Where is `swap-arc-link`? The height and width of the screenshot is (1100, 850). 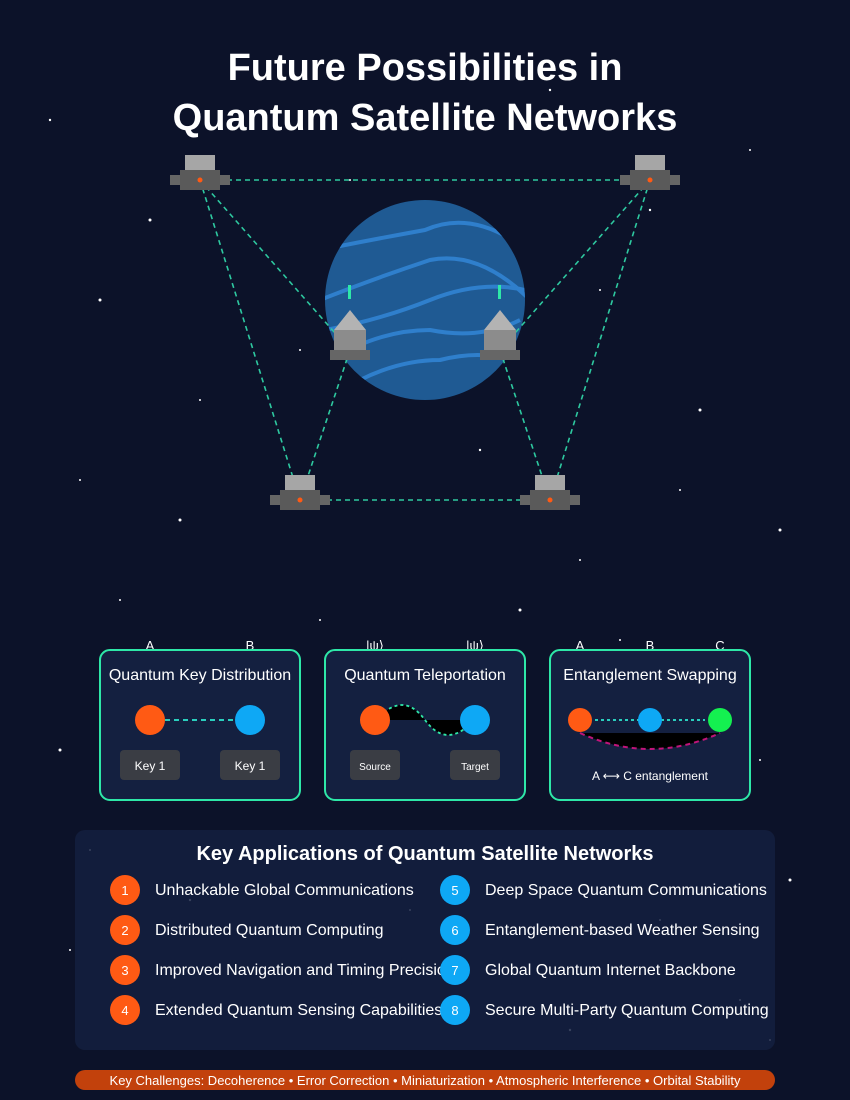 swap-arc-link is located at coordinates (650, 741).